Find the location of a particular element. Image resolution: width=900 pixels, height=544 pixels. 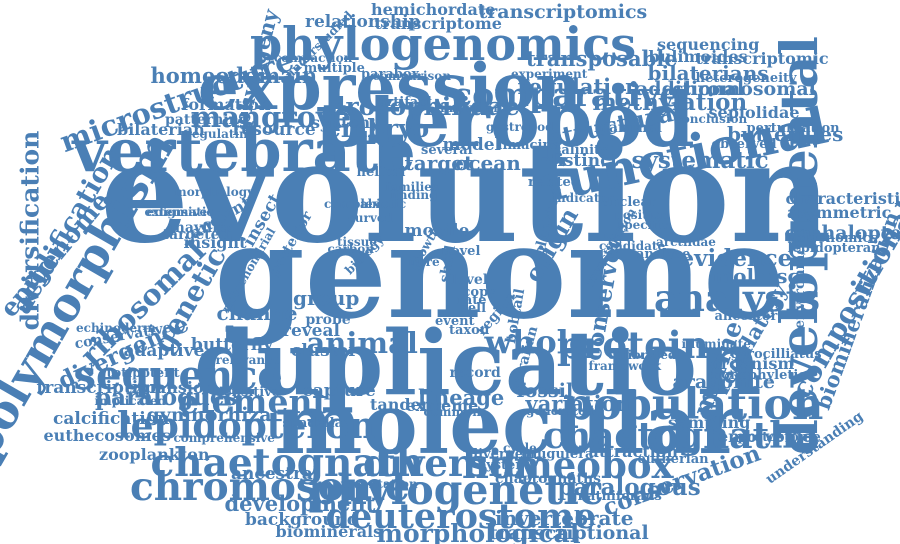

cloud-word-observed: observed is located at coordinates (744, 144).